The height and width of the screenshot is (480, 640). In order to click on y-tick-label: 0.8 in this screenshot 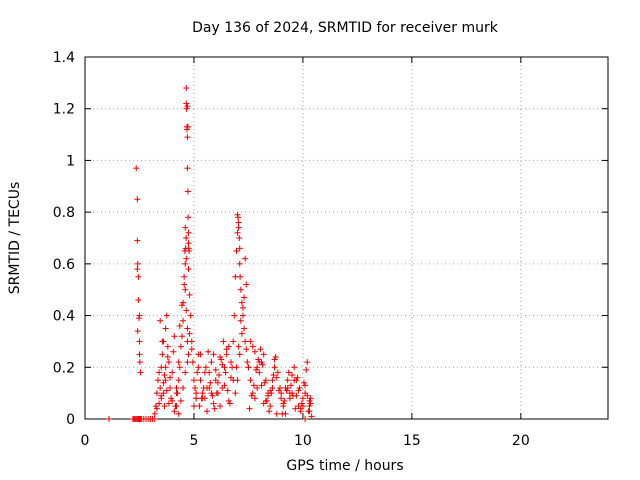, I will do `click(64, 213)`.